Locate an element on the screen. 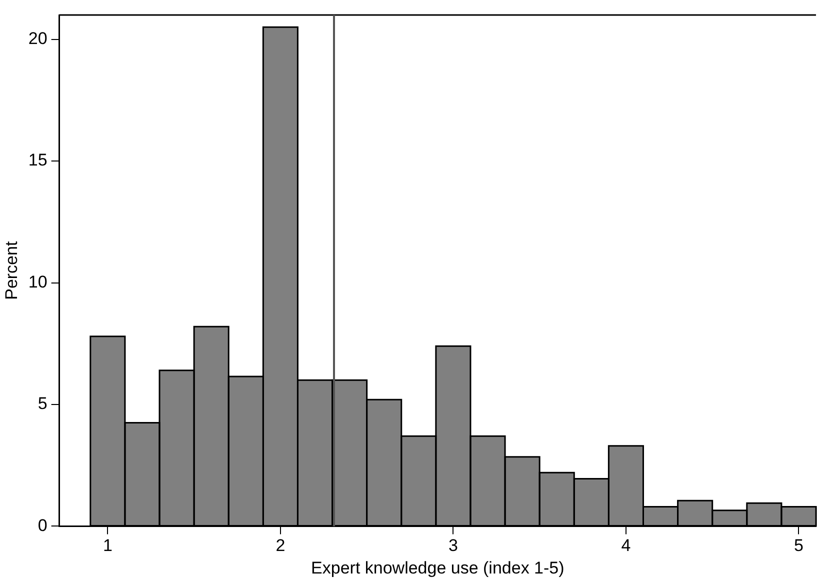 This screenshot has height=579, width=817. y-tick-label: 10 is located at coordinates (38, 282).